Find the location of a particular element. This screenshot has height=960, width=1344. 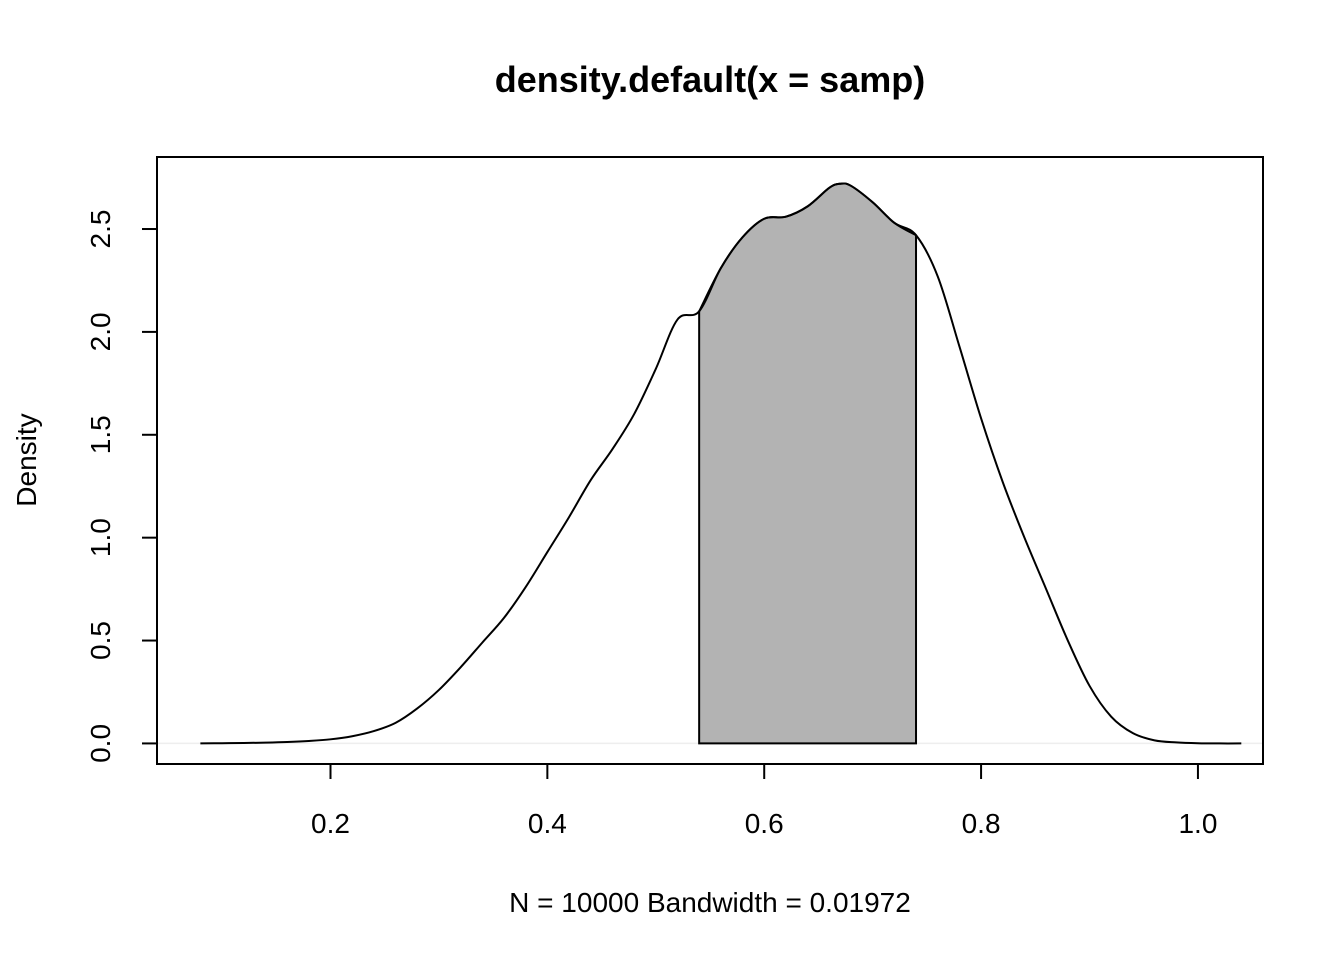

y-tick-label: 1.0 is located at coordinates (100, 537).